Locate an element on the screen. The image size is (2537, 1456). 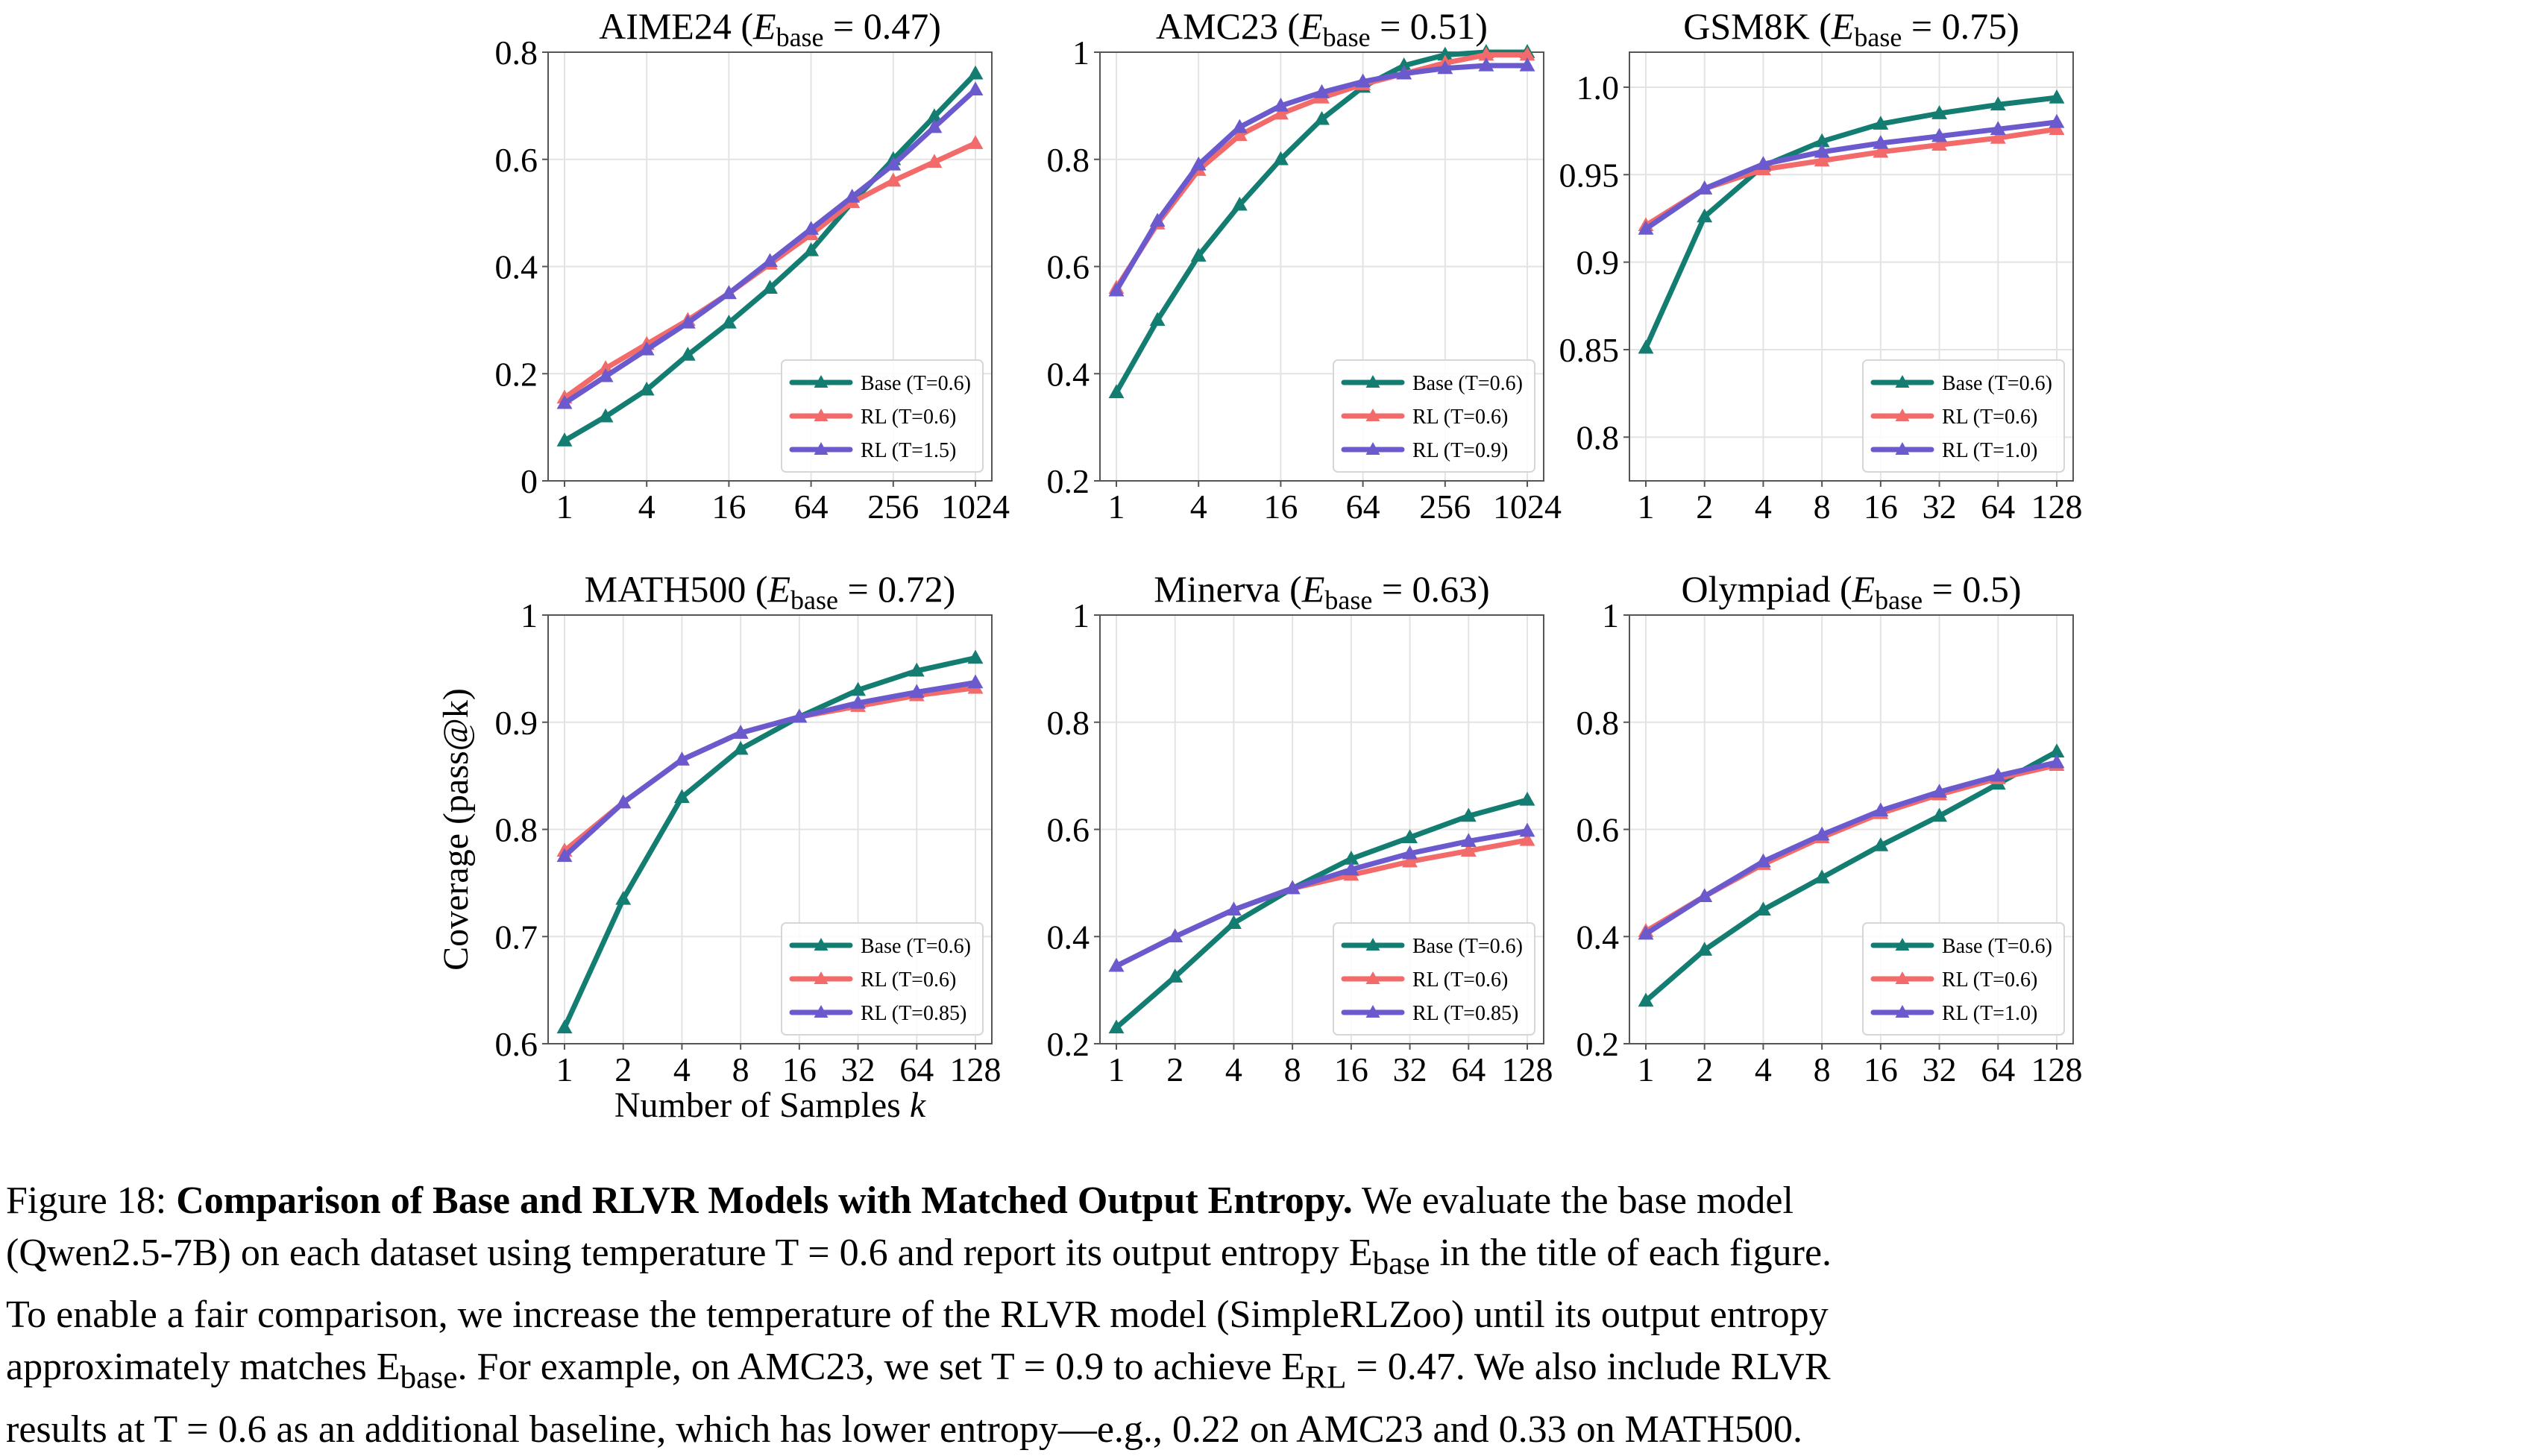
panel-title: MATH500 (Ebase = 0.72) is located at coordinates (771, 591).